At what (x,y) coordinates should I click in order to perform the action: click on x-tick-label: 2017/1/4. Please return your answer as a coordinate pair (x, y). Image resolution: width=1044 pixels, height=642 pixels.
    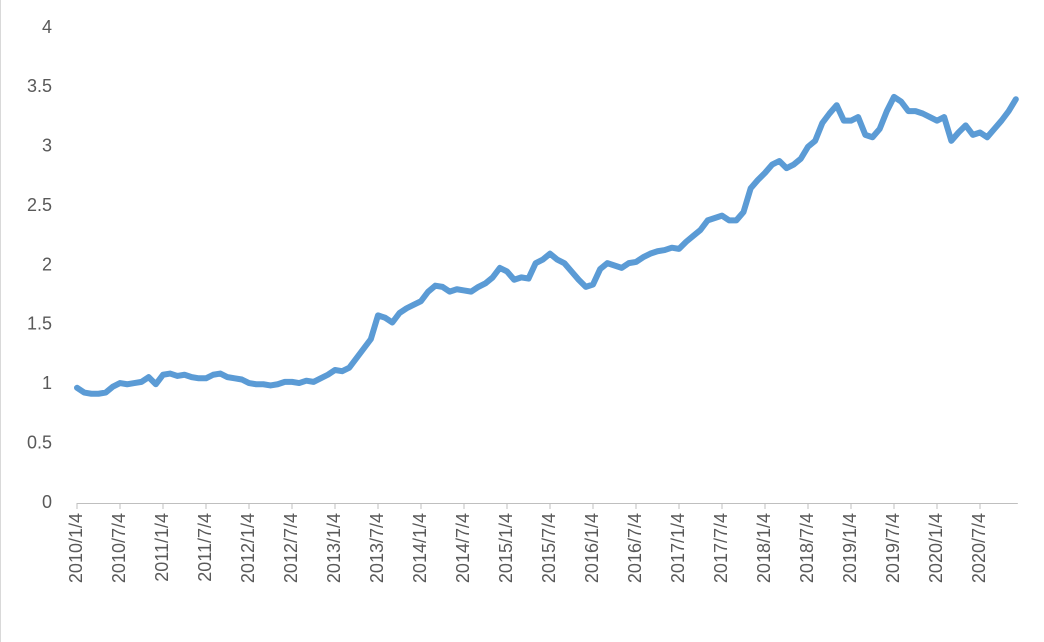
    Looking at the image, I should click on (678, 548).